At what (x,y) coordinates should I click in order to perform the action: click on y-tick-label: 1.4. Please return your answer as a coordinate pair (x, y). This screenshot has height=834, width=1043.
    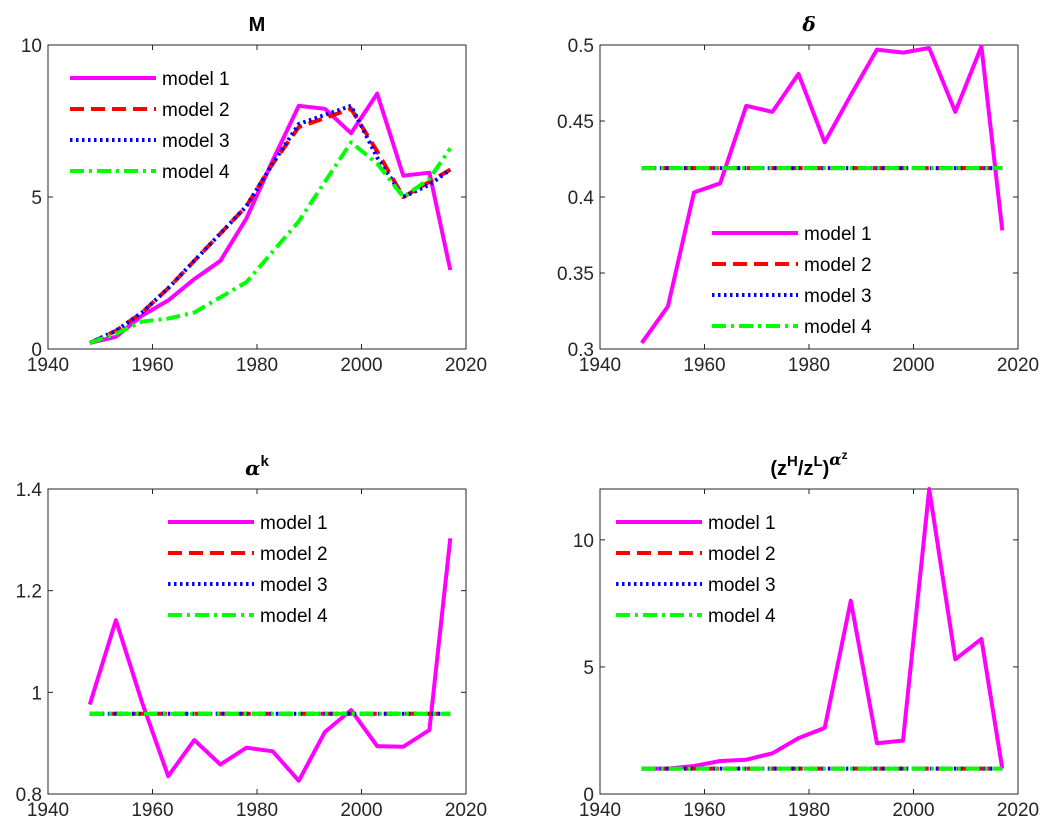
    Looking at the image, I should click on (29, 490).